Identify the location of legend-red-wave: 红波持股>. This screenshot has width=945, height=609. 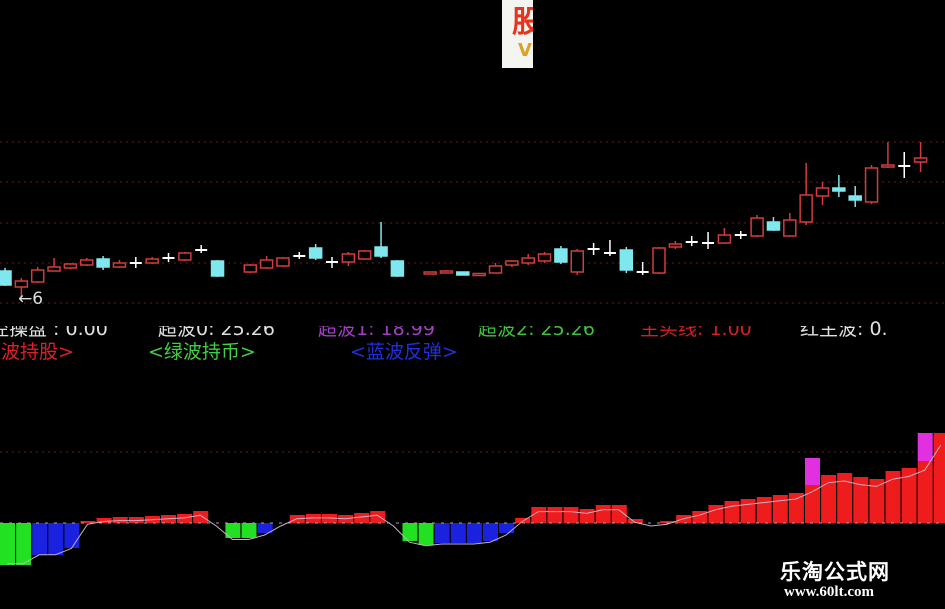
(37, 352).